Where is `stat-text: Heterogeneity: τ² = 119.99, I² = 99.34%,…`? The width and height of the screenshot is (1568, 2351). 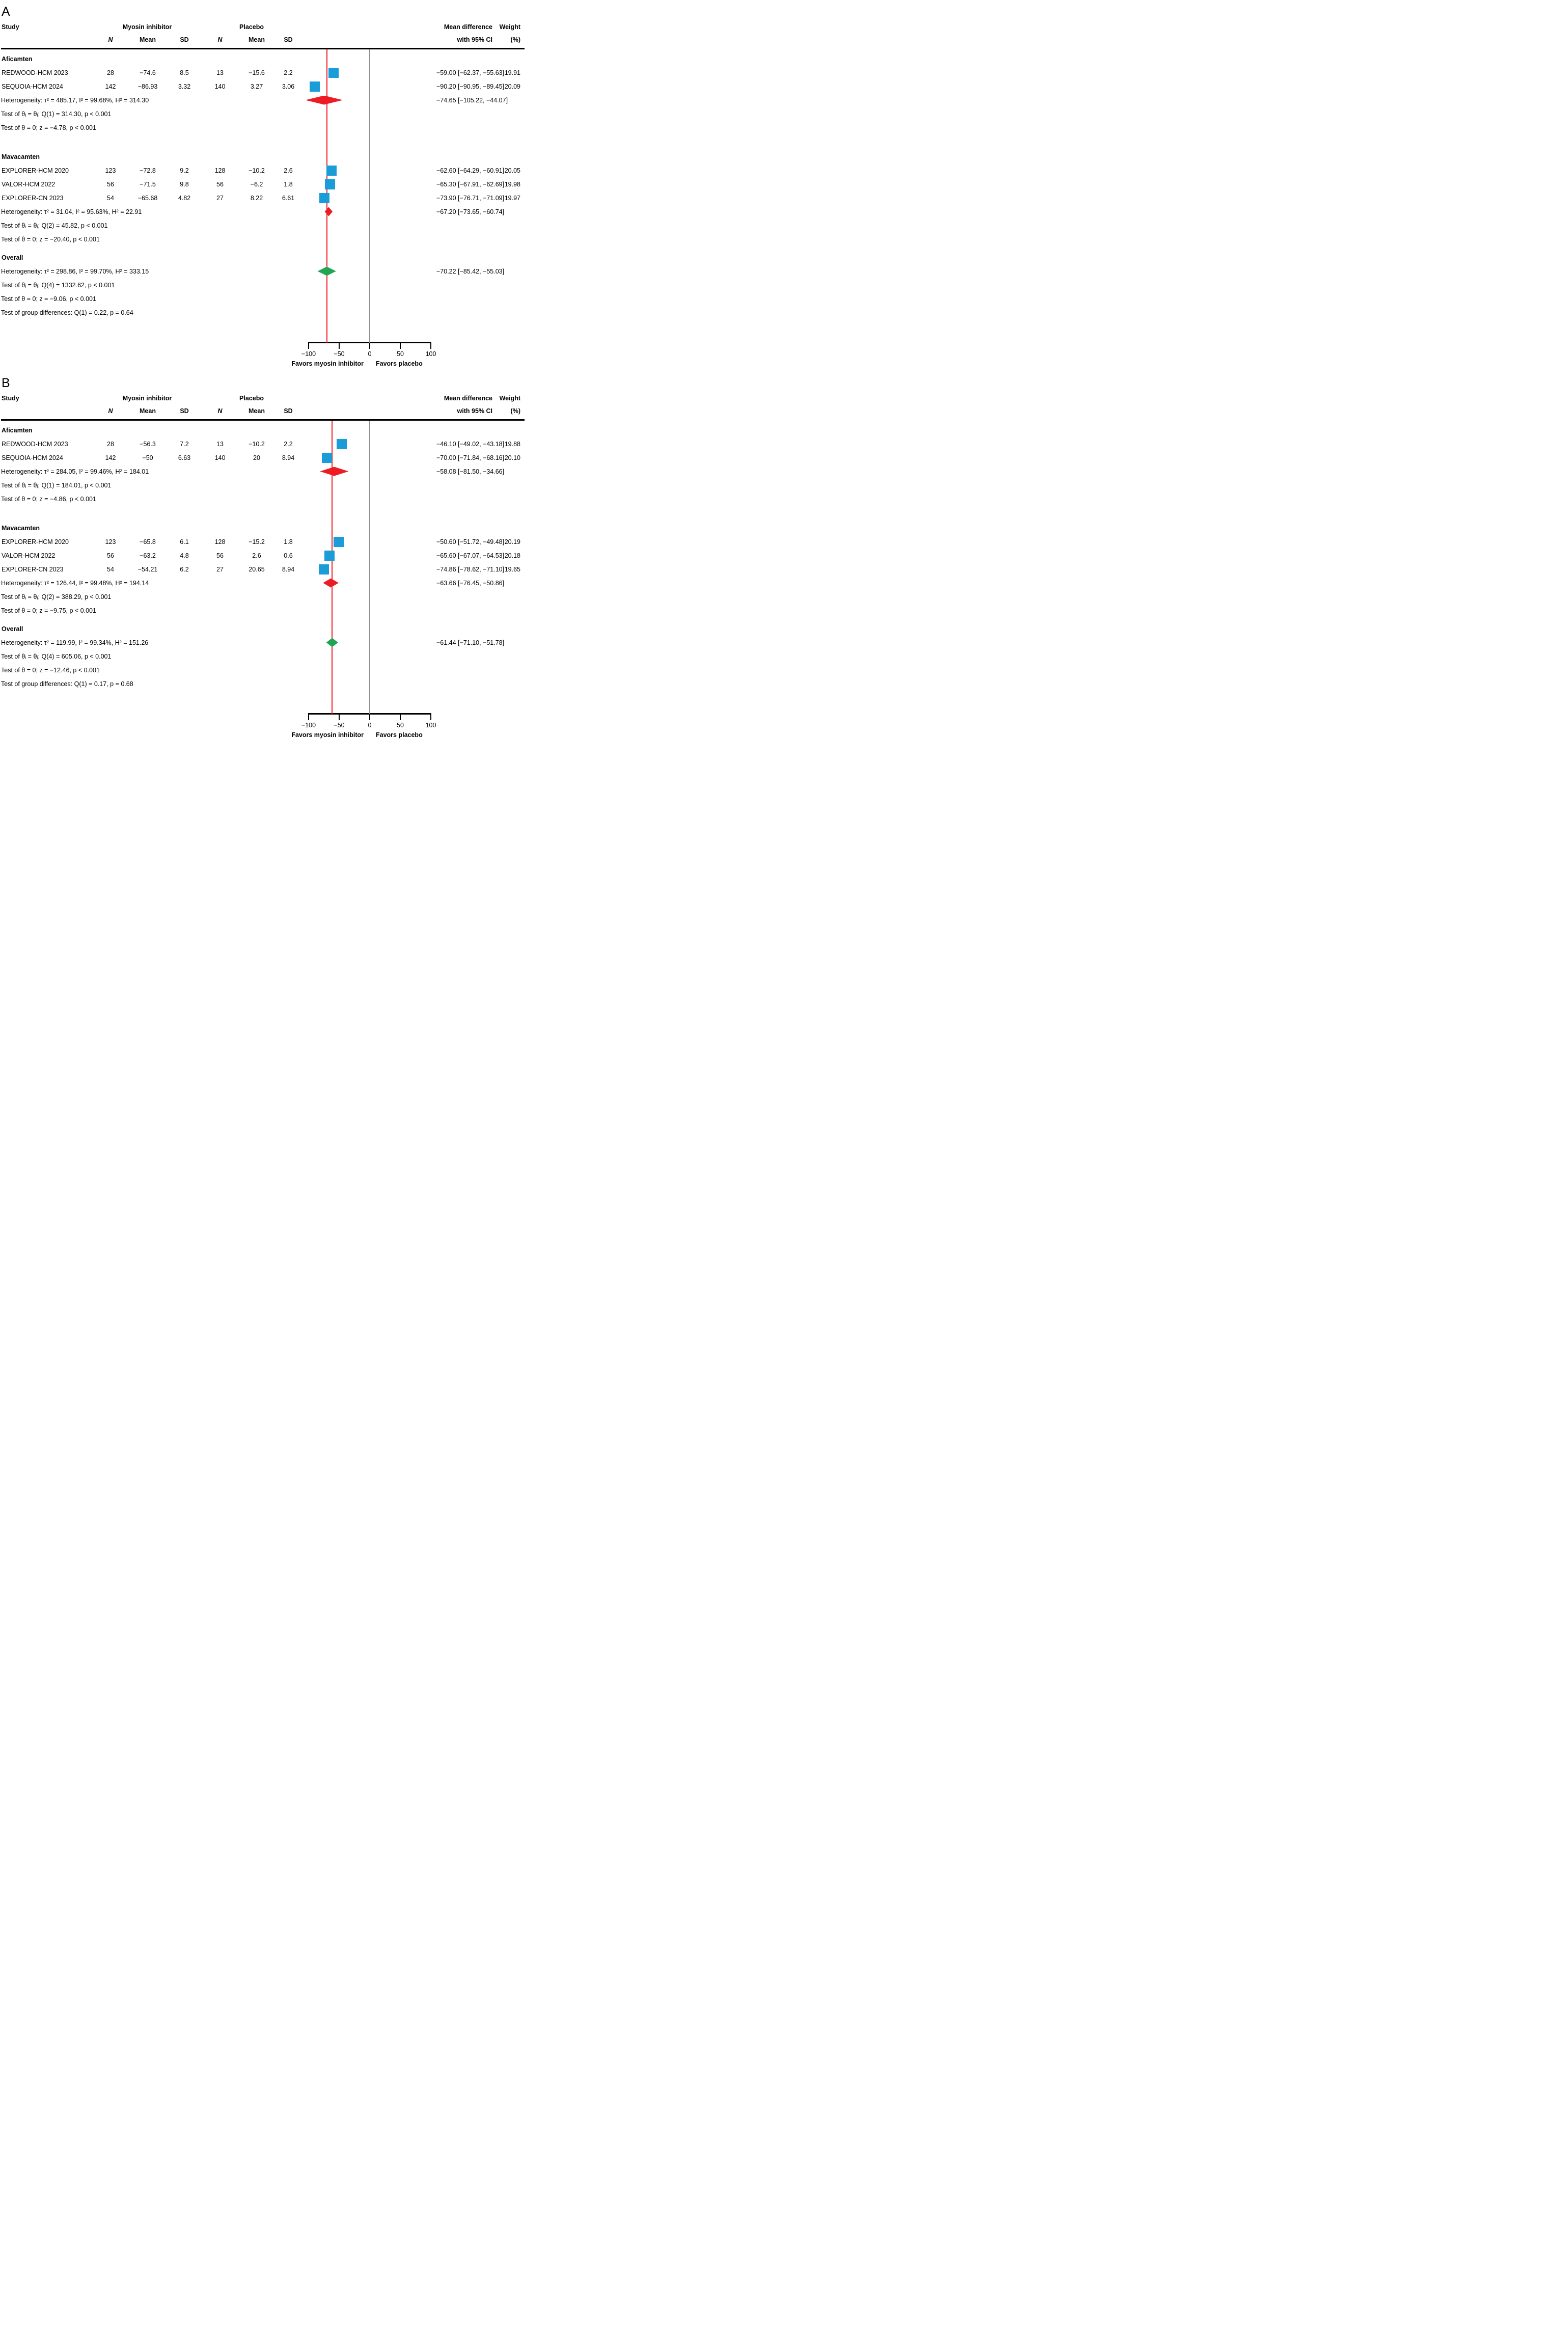
stat-text: Heterogeneity: τ² = 119.99, I² = 99.34%,… is located at coordinates (75, 642).